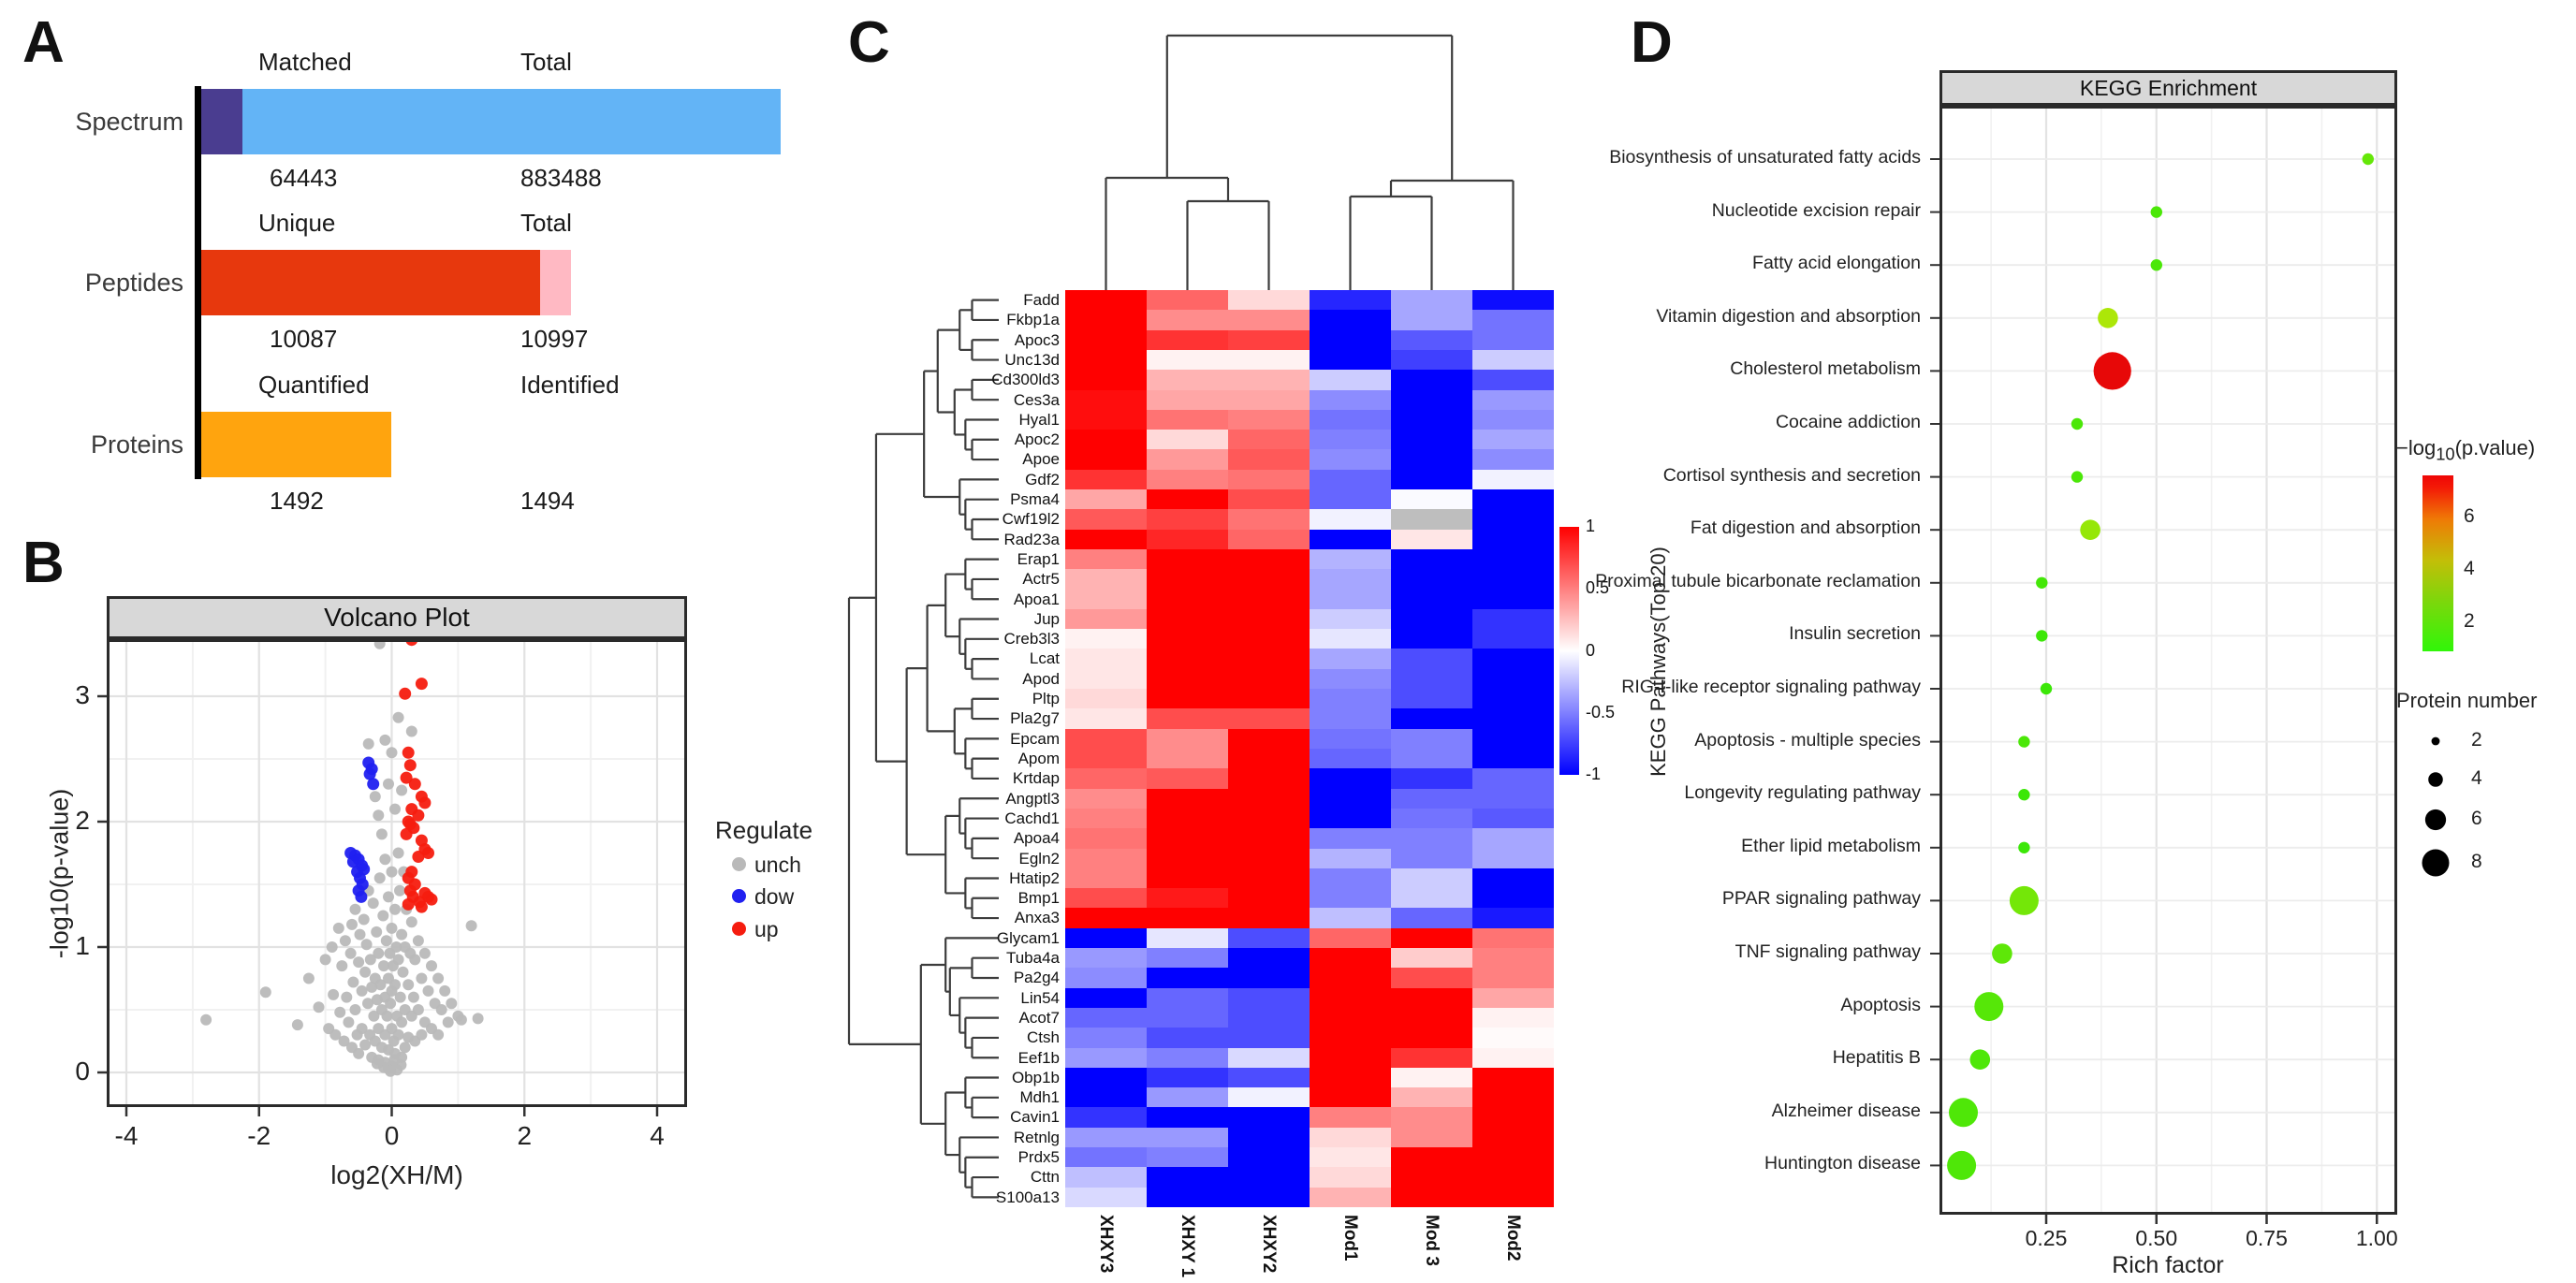  I want to click on heatmap-row-label: Mdh1, so click(1039, 1097).